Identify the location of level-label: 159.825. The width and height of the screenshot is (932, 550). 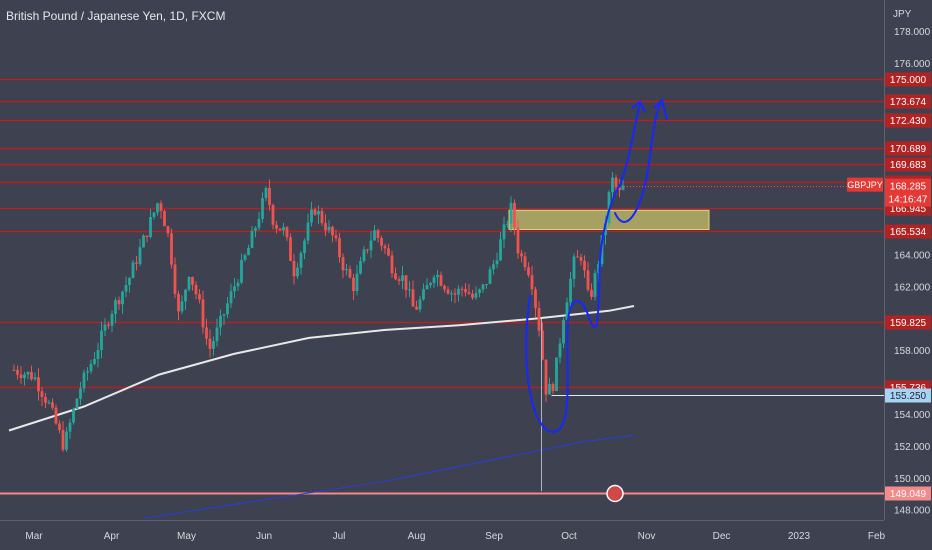
(908, 323).